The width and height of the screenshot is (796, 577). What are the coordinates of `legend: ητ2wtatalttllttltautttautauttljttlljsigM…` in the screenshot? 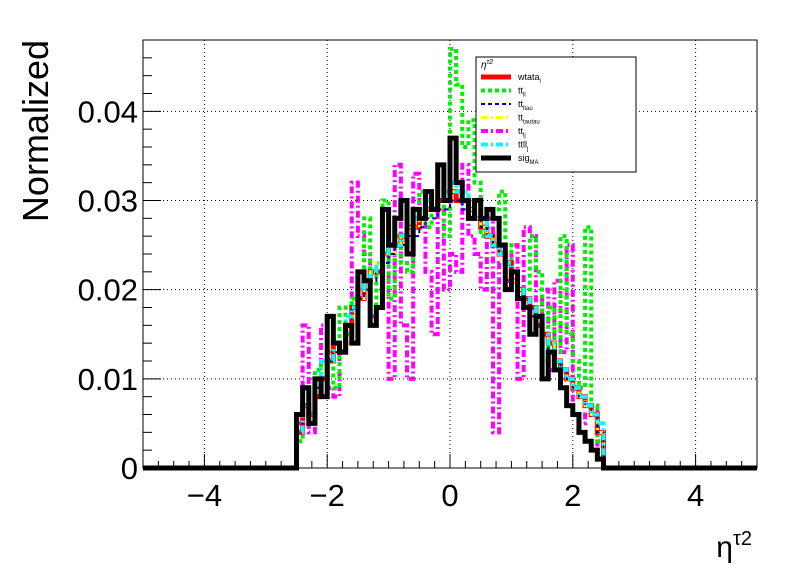 It's located at (556, 114).